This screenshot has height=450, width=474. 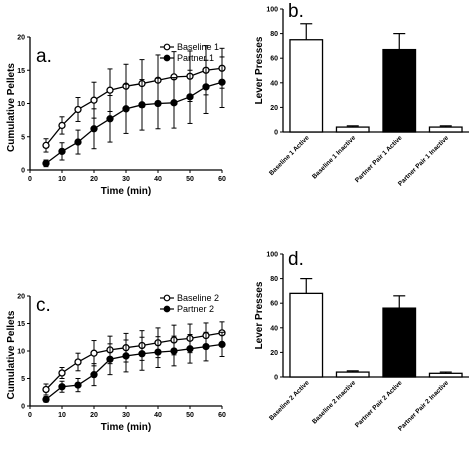 What do you see at coordinates (379, 404) in the screenshot?
I see `category-label: Partner Pair 2 Active` at bounding box center [379, 404].